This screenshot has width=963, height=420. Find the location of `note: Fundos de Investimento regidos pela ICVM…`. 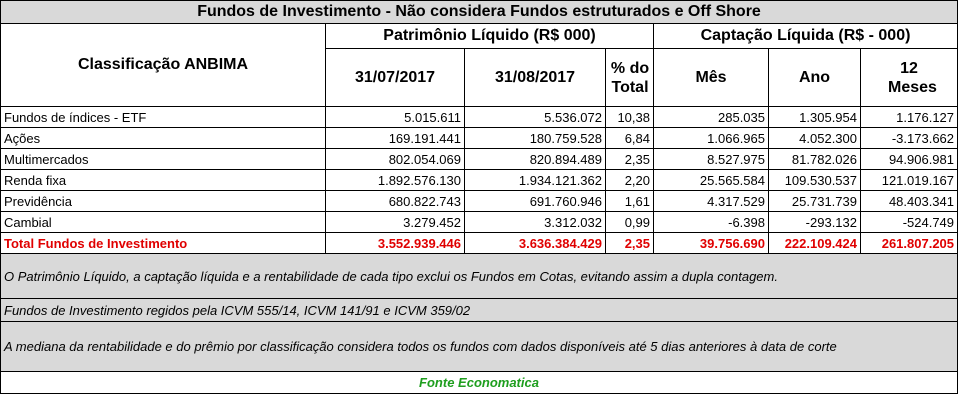

note: Fundos de Investimento regidos pela ICVM… is located at coordinates (479, 310).